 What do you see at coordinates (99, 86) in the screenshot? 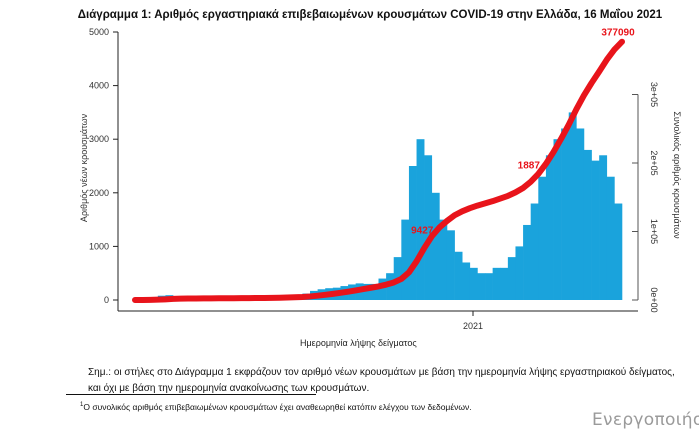
I see `y-tick-label: 4000` at bounding box center [99, 86].